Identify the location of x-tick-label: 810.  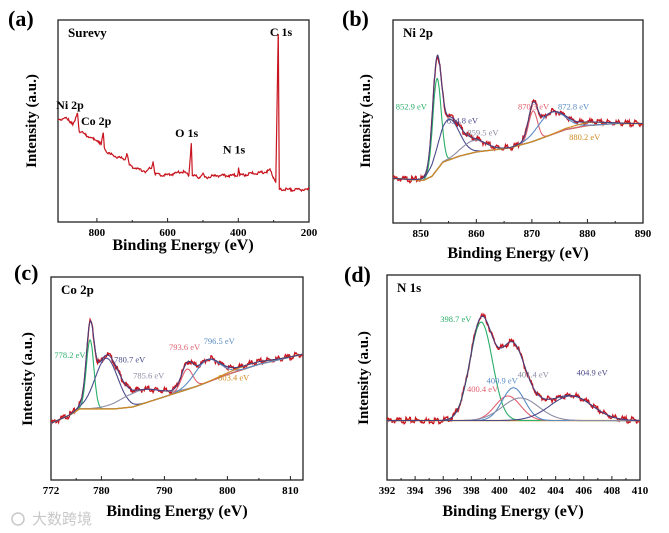
(290, 491).